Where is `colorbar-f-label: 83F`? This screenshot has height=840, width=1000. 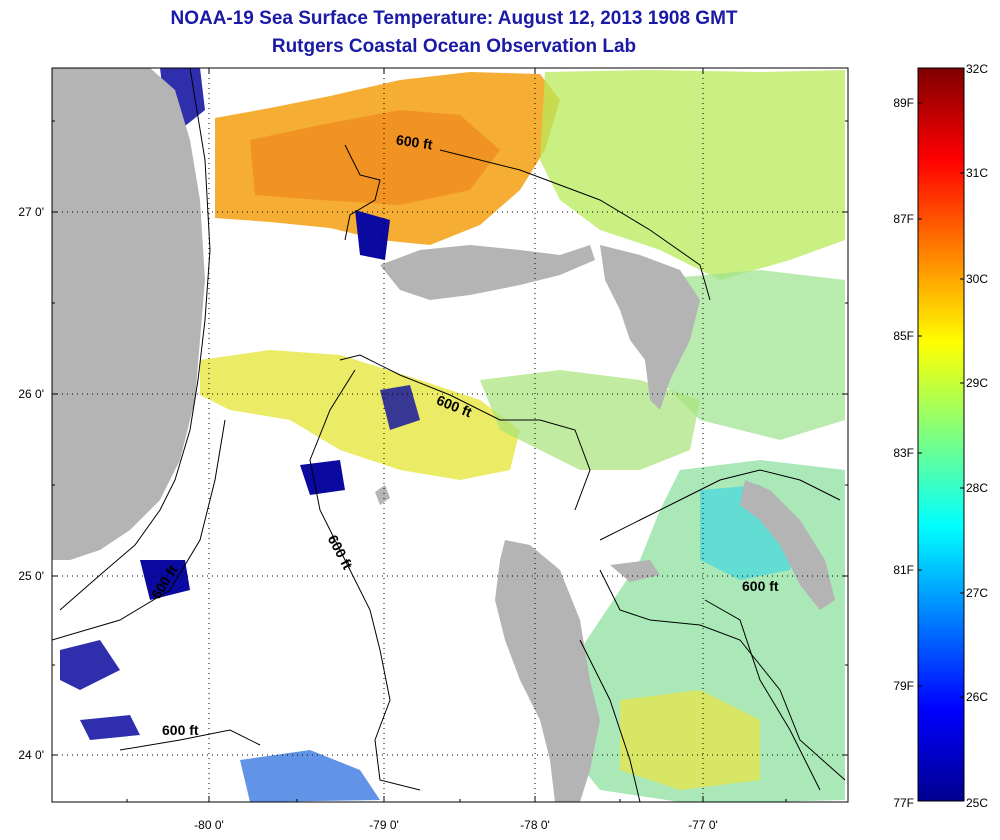 colorbar-f-label: 83F is located at coordinates (903, 453).